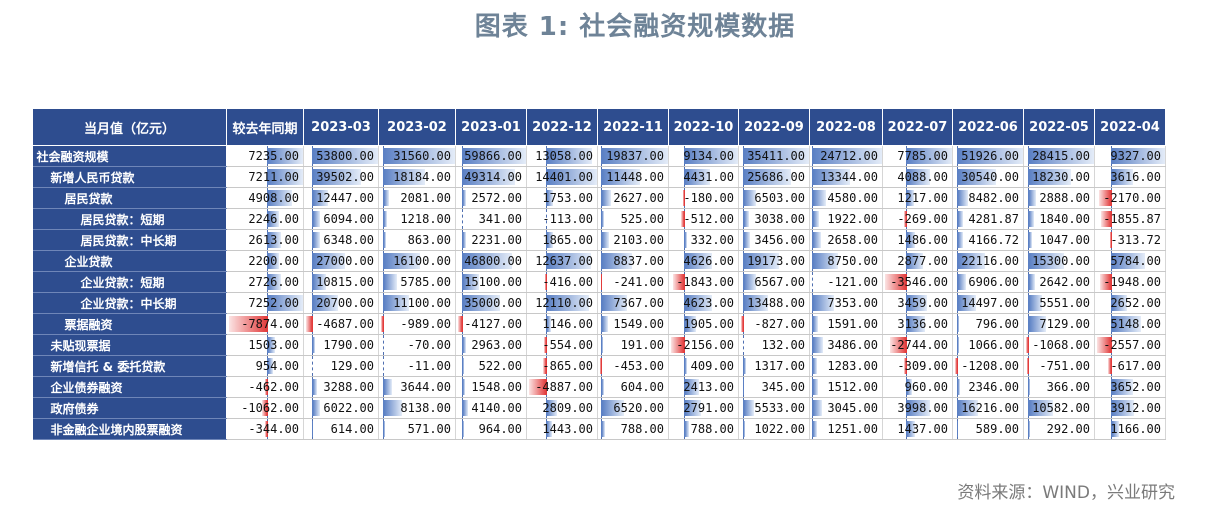 The width and height of the screenshot is (1211, 516). I want to click on data-cell: -751.00, so click(1059, 366).